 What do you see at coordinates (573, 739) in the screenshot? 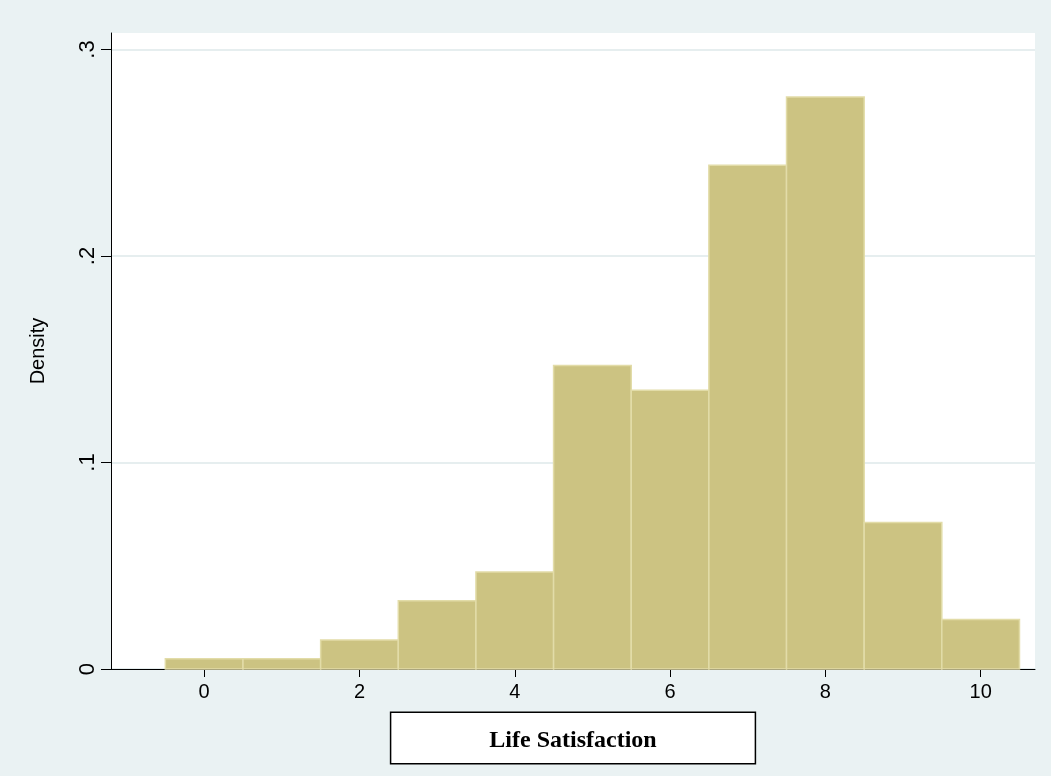
I see `x-axis-title: Life Satisfaction` at bounding box center [573, 739].